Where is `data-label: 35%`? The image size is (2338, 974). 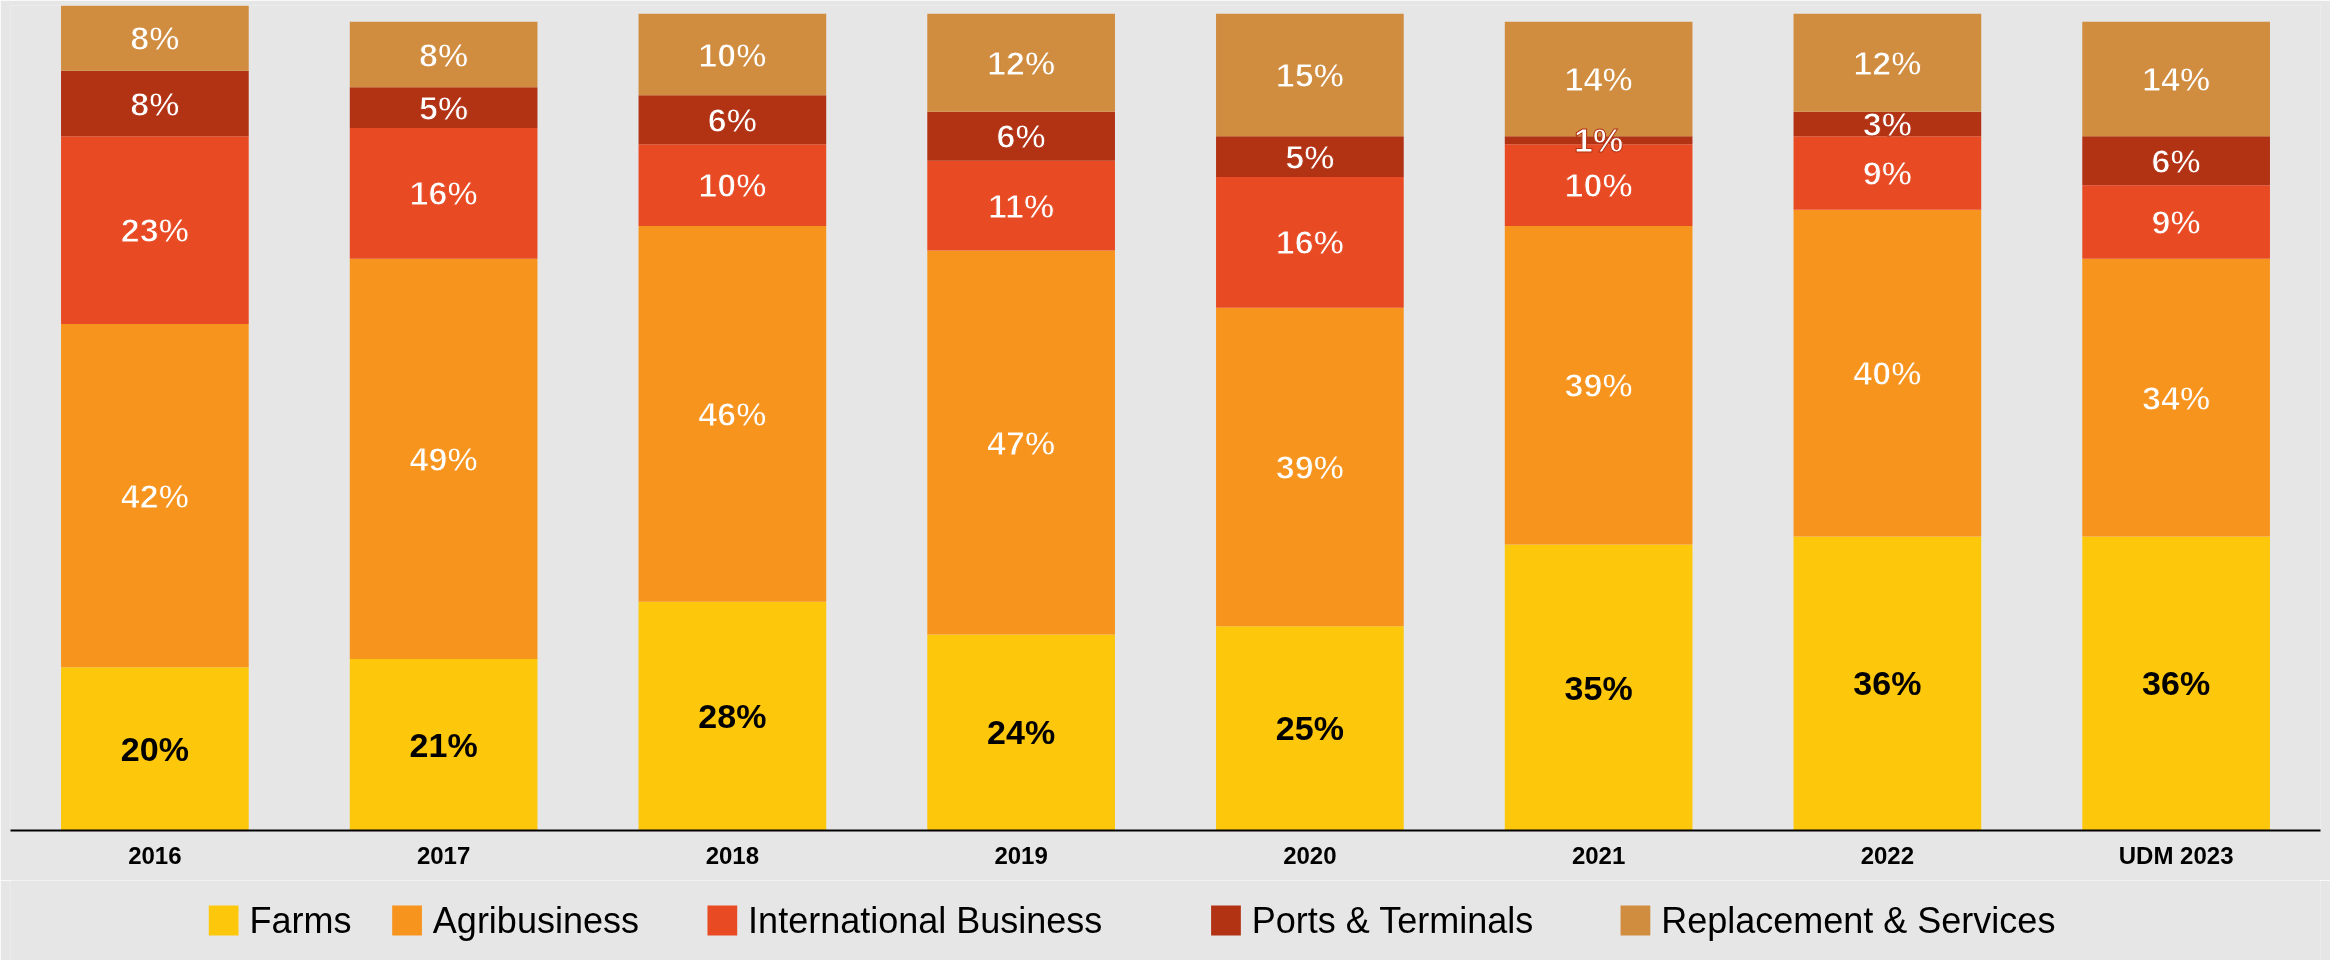
data-label: 35% is located at coordinates (1598, 687).